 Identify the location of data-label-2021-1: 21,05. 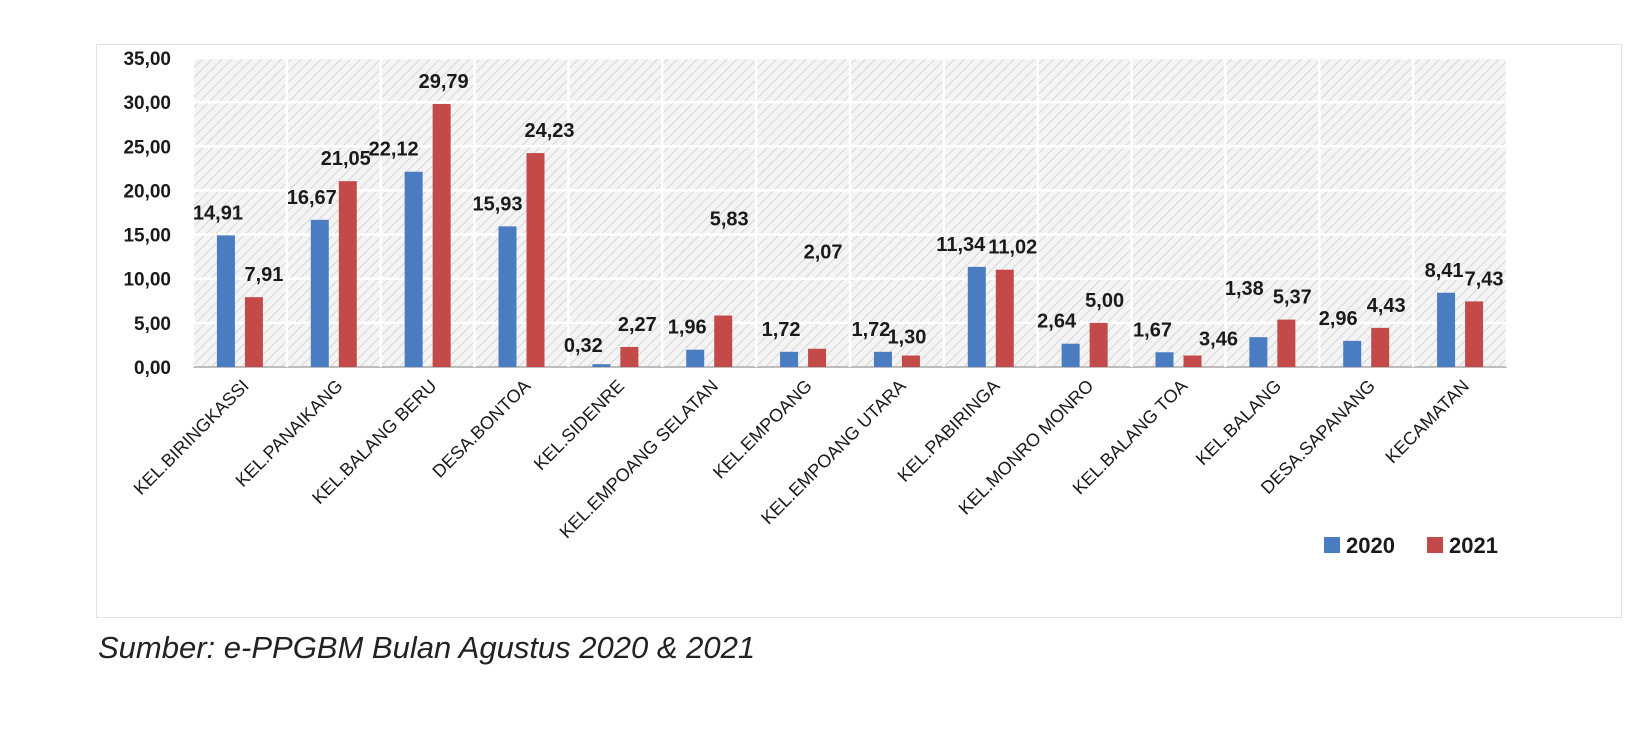
(346, 159).